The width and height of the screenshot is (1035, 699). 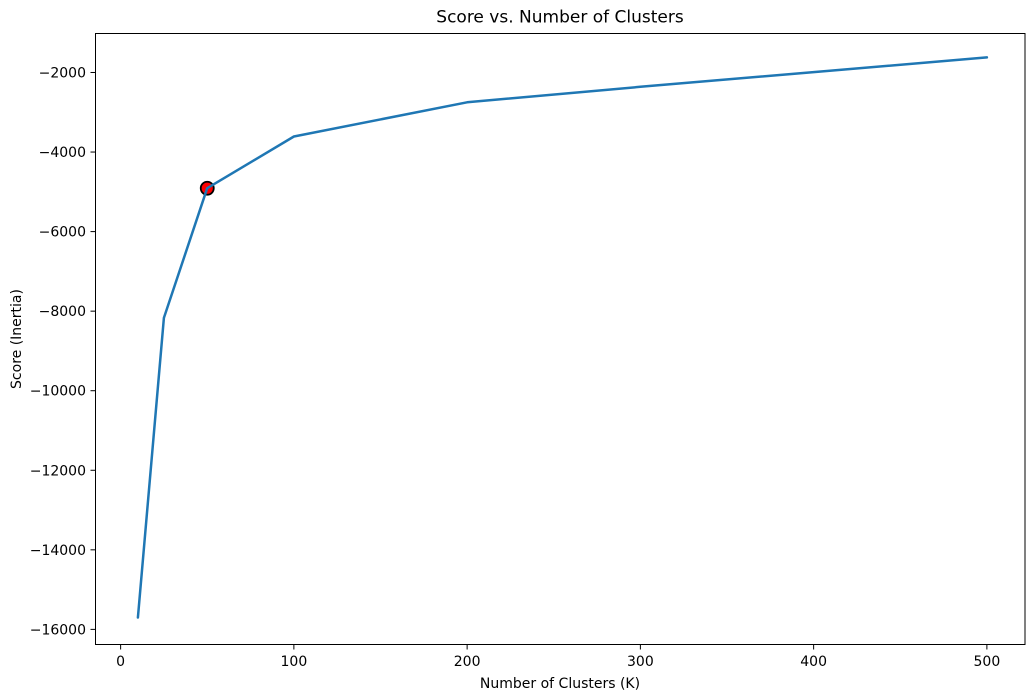 What do you see at coordinates (294, 662) in the screenshot?
I see `x-tick-label: 100` at bounding box center [294, 662].